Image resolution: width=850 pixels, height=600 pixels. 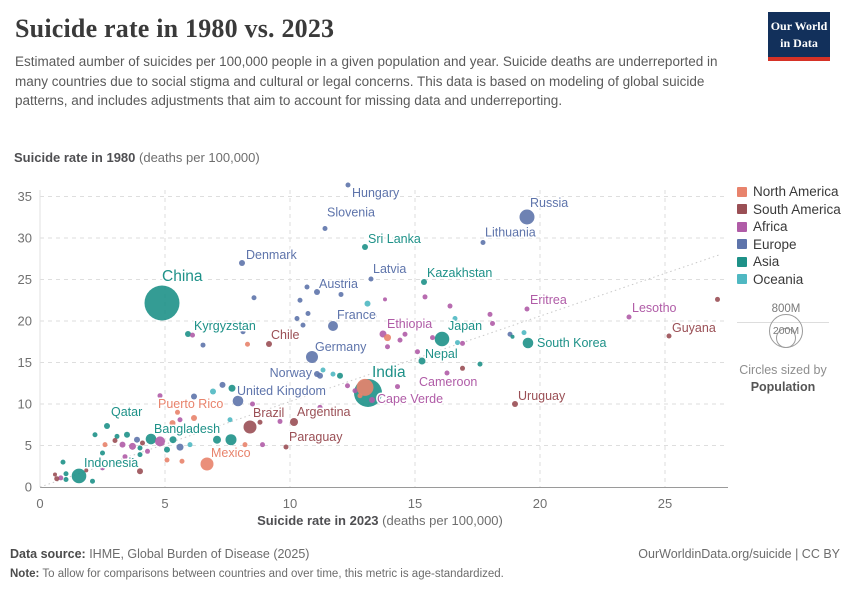 What do you see at coordinates (789, 210) in the screenshot?
I see `legend-item-south-america: South America` at bounding box center [789, 210].